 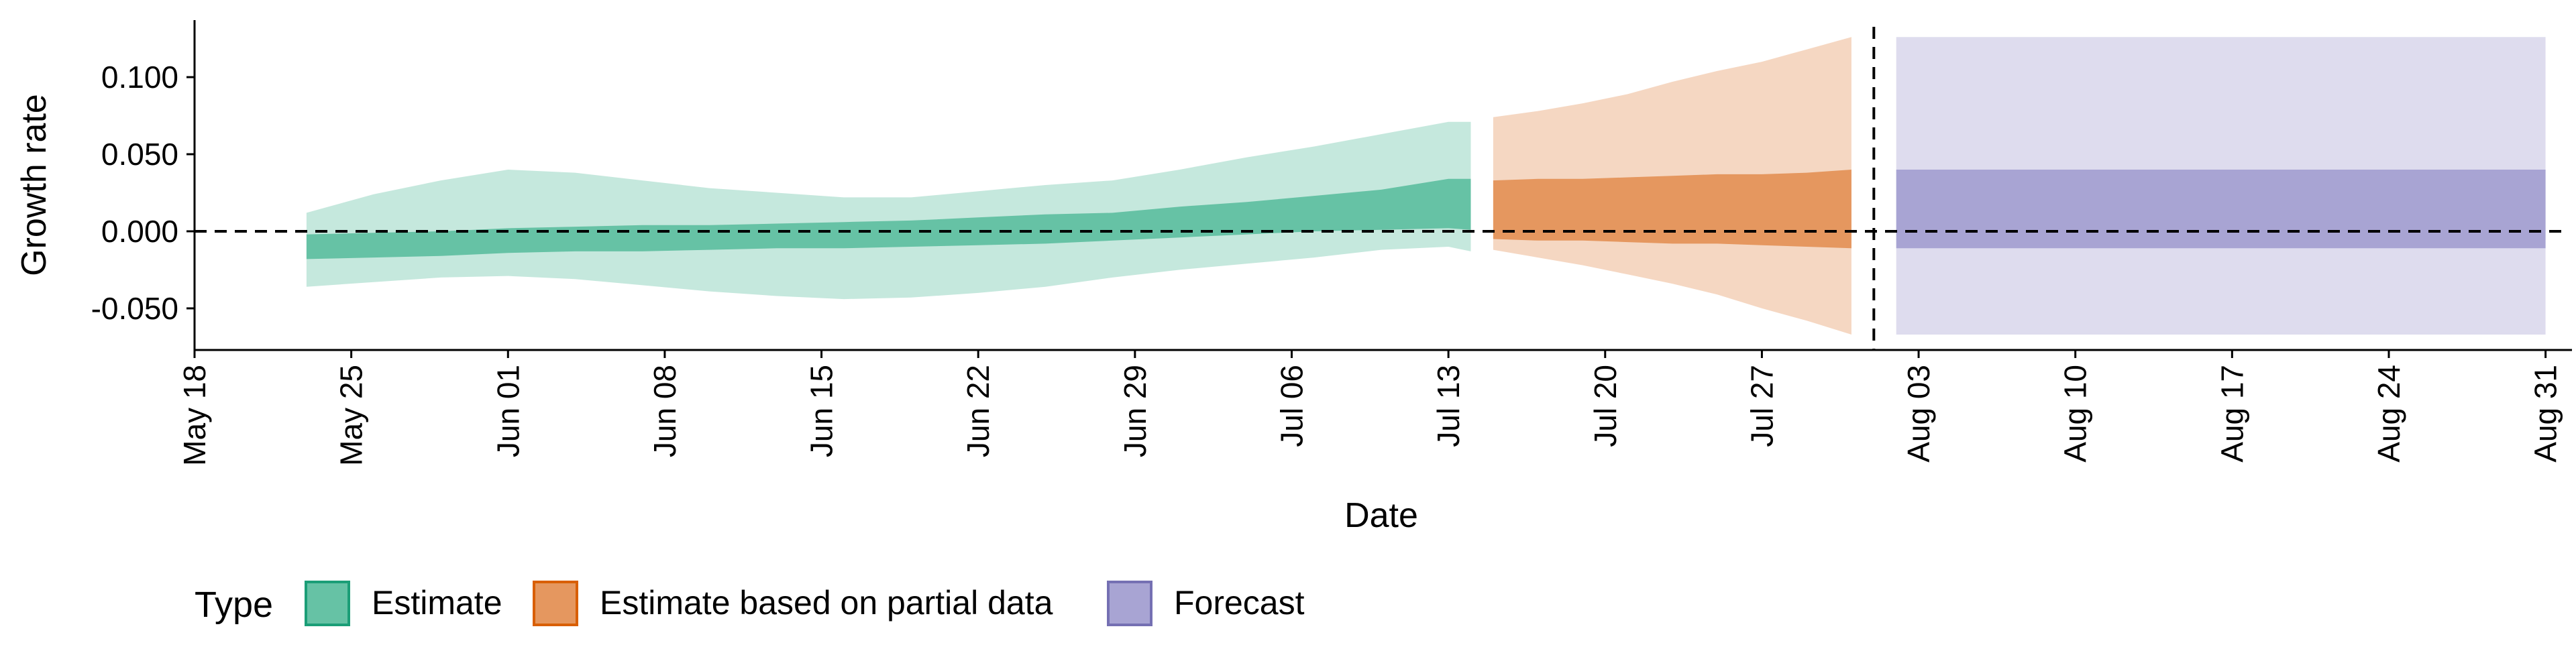 I want to click on y-tick-label: 0.050, so click(x=139, y=154).